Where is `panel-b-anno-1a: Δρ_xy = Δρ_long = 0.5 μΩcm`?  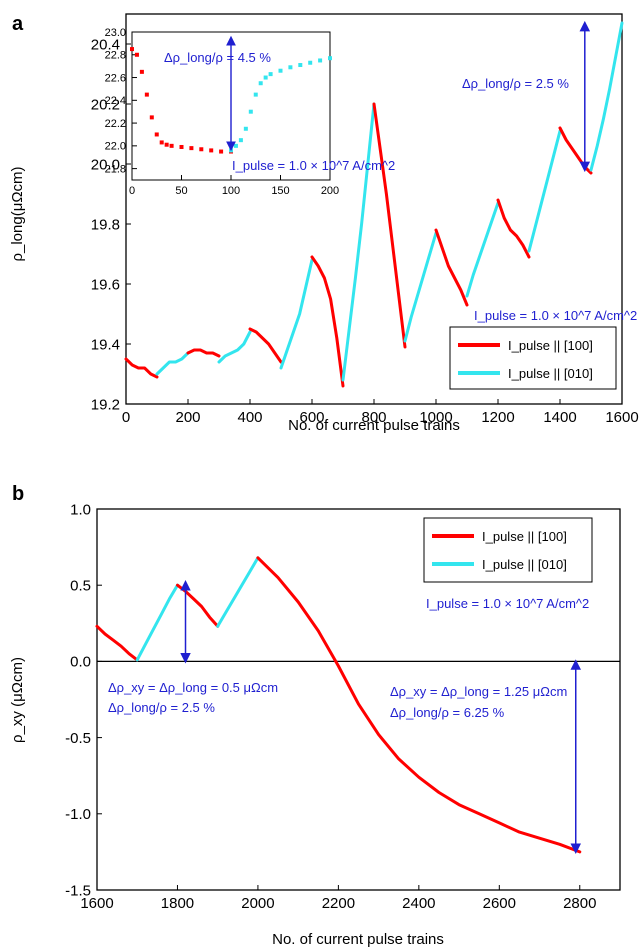
panel-b-anno-1a: Δρ_xy = Δρ_long = 0.5 μΩcm is located at coordinates (193, 687).